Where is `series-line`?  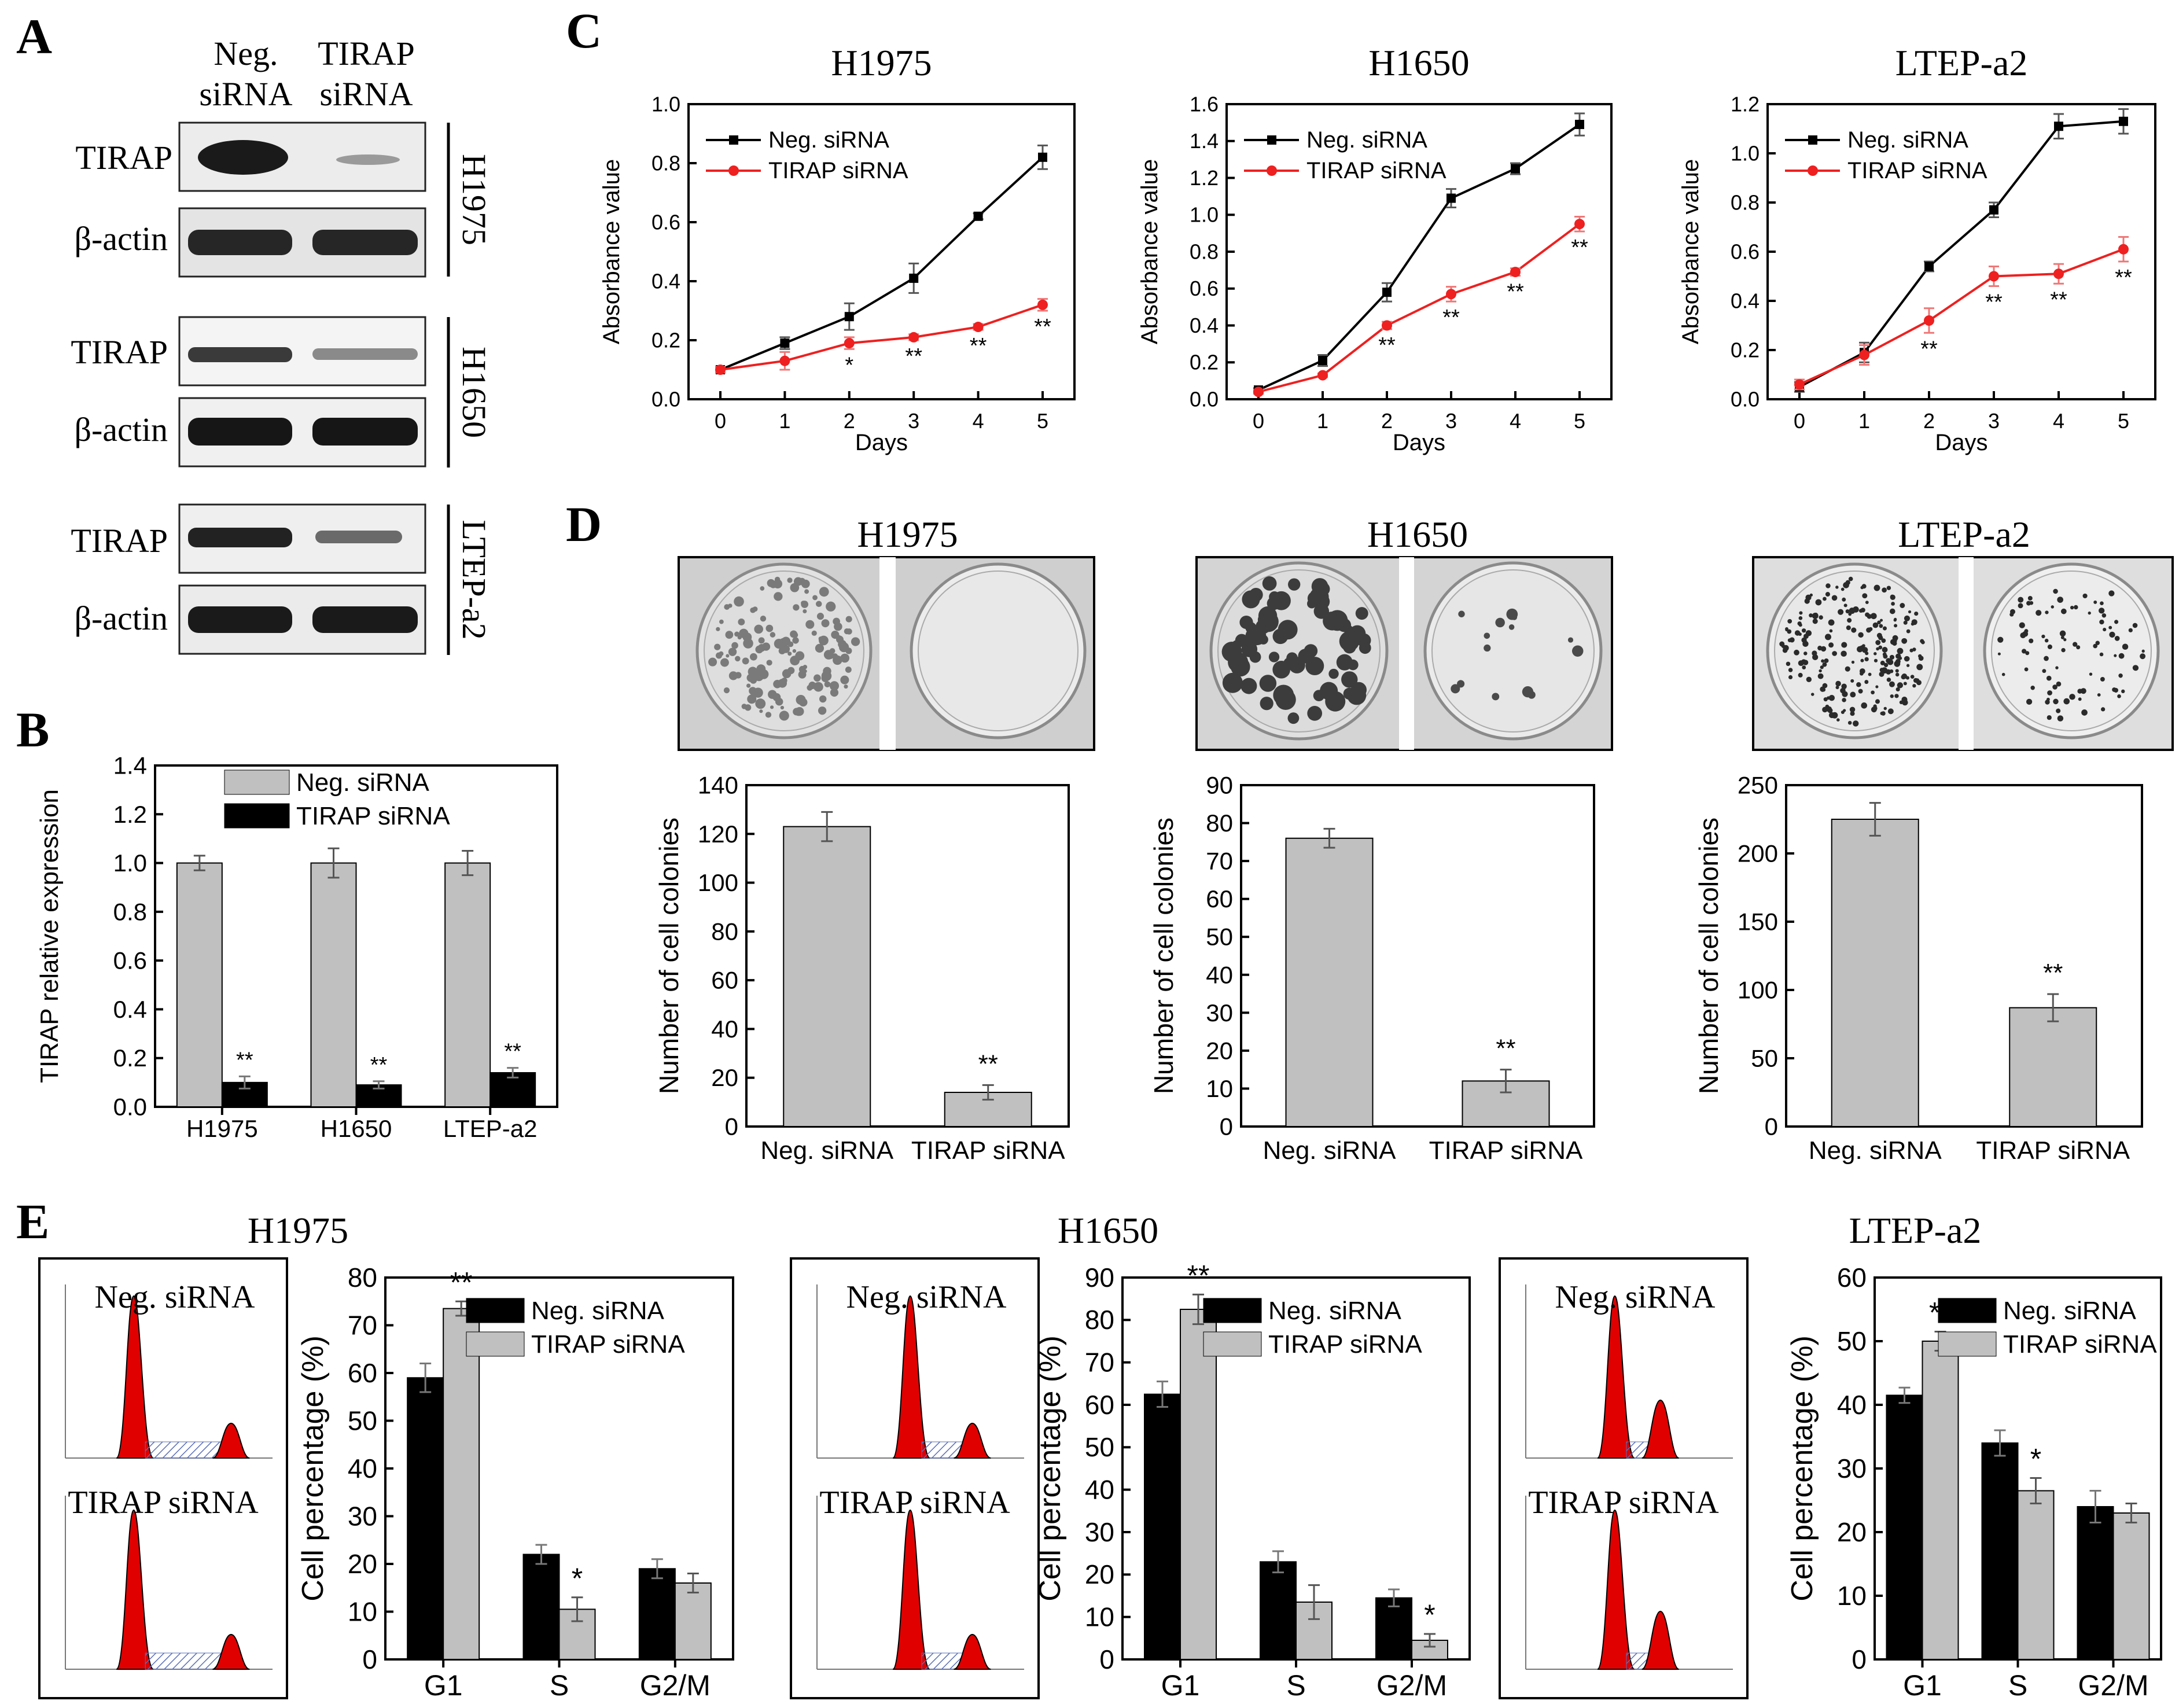 series-line is located at coordinates (882, 263).